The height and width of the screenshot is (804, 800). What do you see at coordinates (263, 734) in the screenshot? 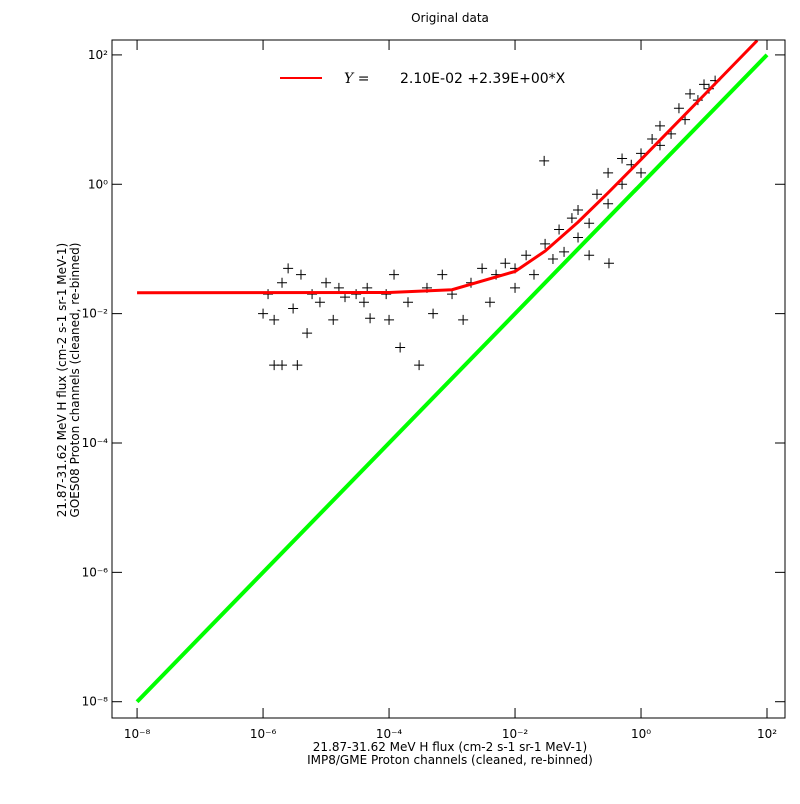
I see `x-tick-label: 10⁻⁶` at bounding box center [263, 734].